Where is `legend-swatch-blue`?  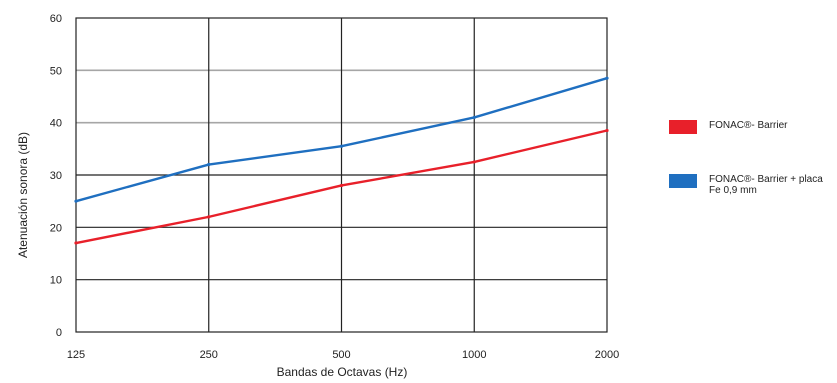
legend-swatch-blue is located at coordinates (683, 181).